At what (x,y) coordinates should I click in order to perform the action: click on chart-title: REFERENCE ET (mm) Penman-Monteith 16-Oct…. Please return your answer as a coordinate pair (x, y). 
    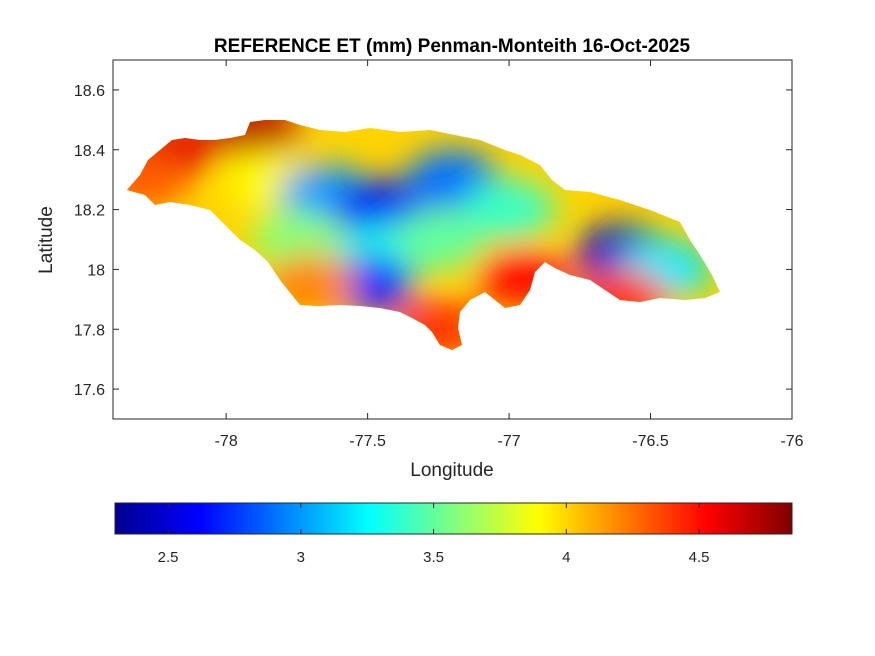
    Looking at the image, I should click on (452, 46).